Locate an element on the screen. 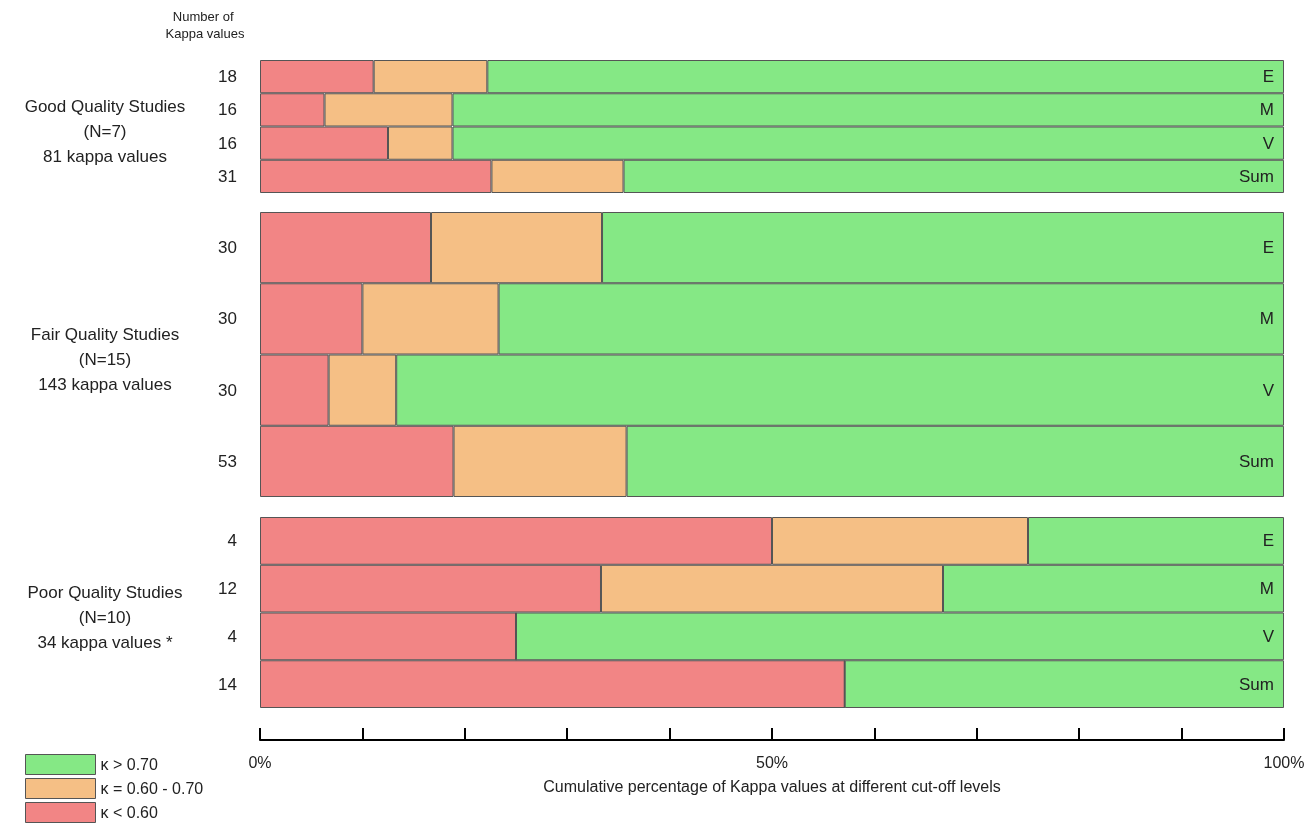  x-tick-label: 50% is located at coordinates (772, 762).